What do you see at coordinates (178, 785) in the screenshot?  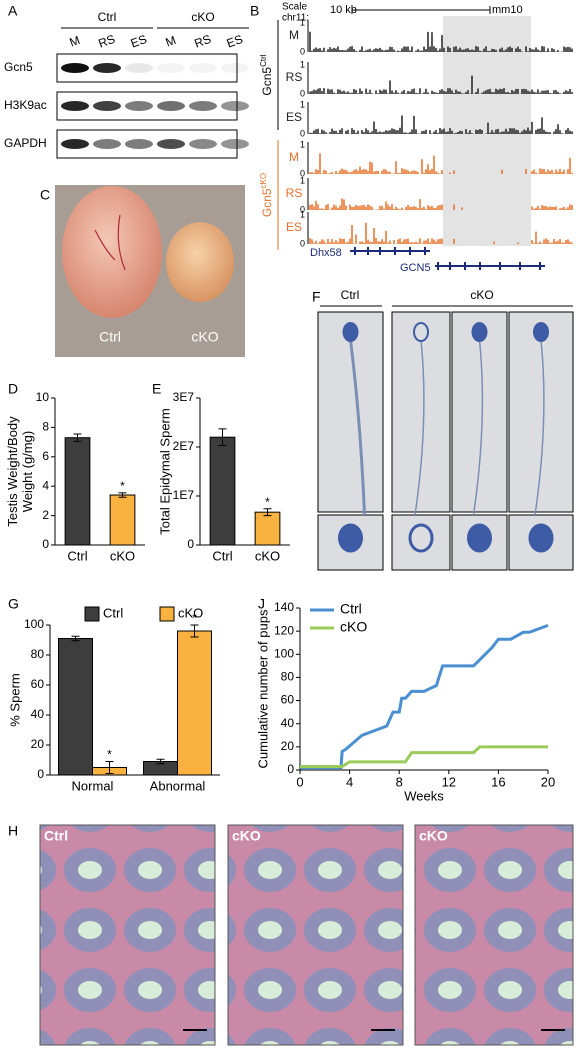 I see `x-tick-label: Abnormal` at bounding box center [178, 785].